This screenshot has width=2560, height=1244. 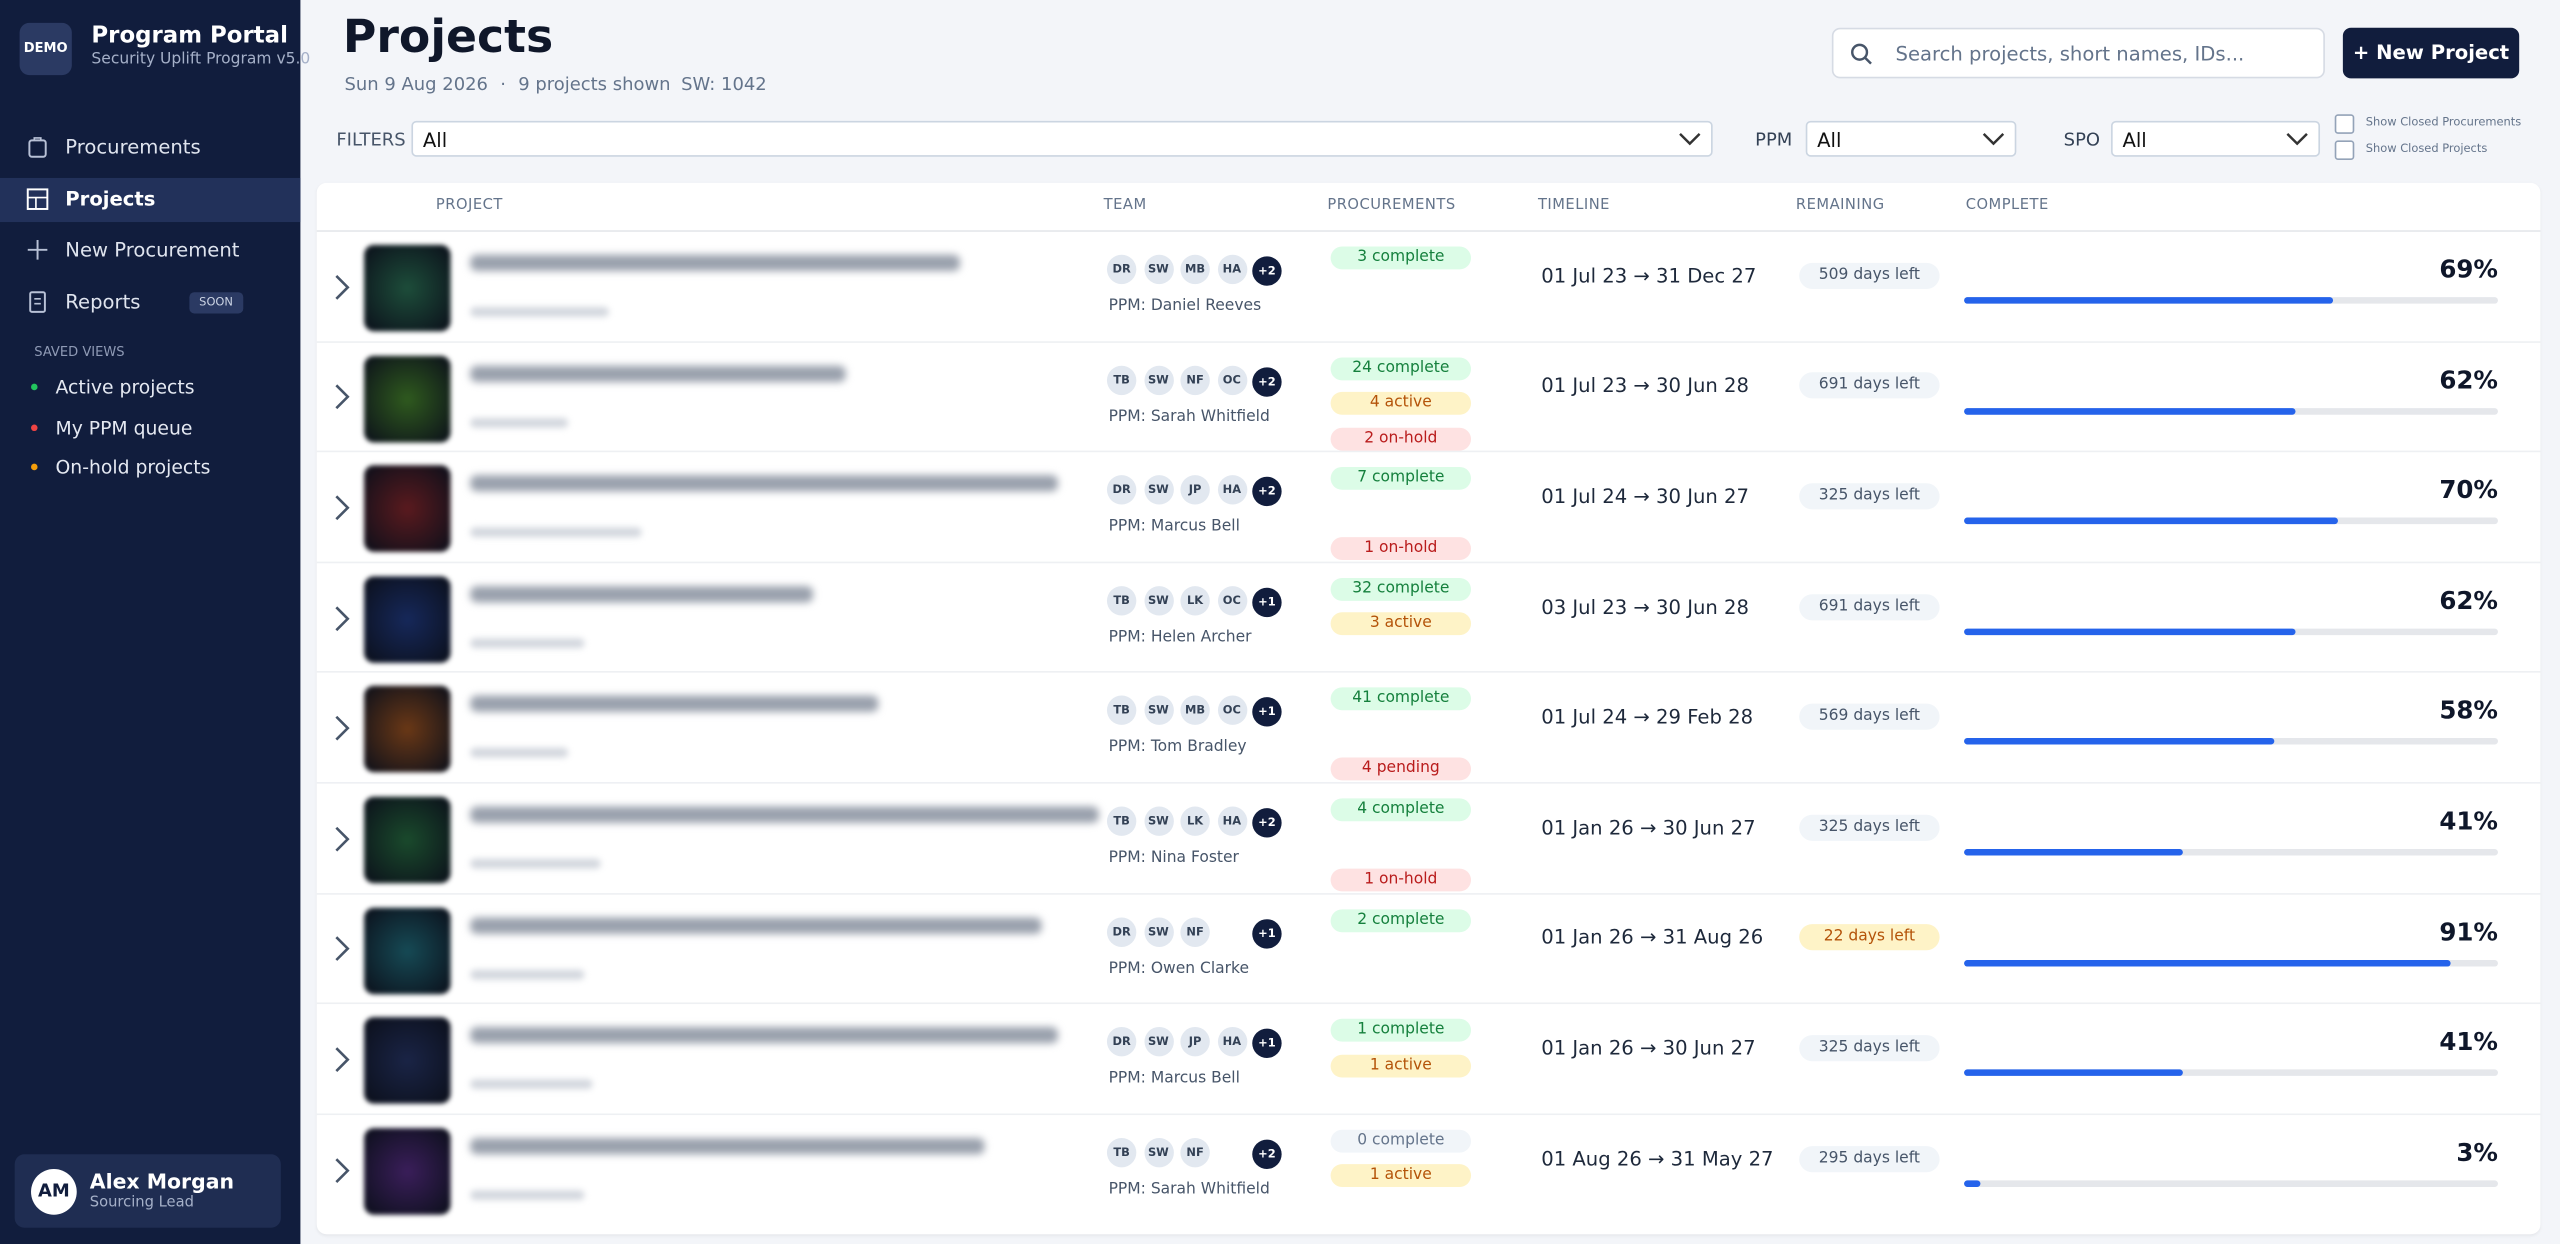 I want to click on nav-item: Reports SOON, so click(x=150, y=302).